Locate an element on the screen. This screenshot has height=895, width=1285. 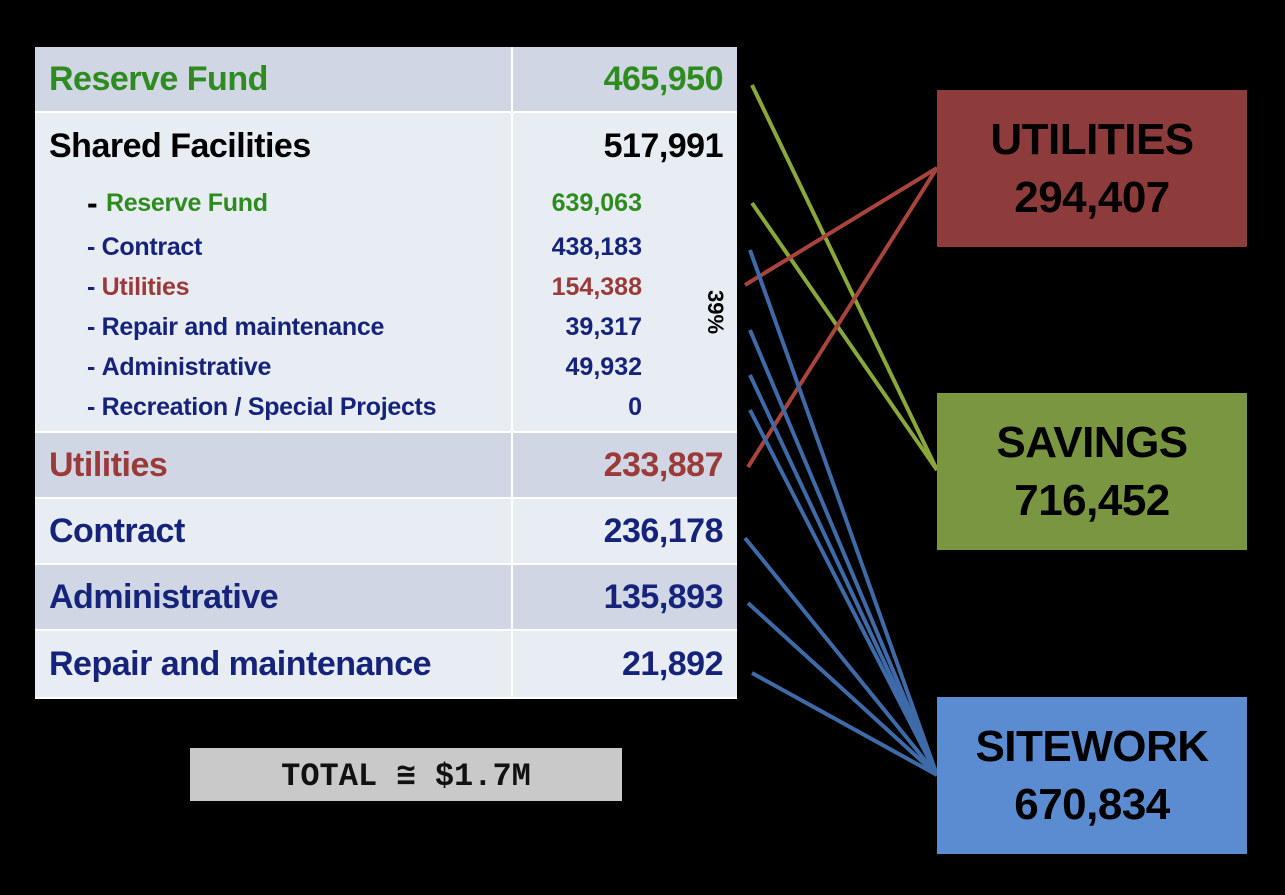
line-repair-to-sitework is located at coordinates (844, 724).